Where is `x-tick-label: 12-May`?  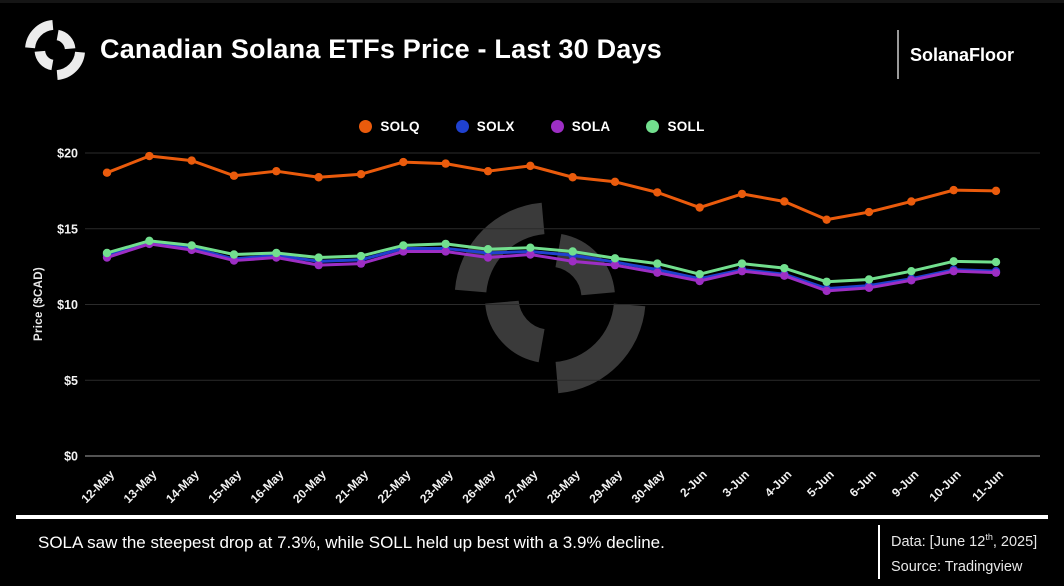
x-tick-label: 12-May is located at coordinates (97, 486).